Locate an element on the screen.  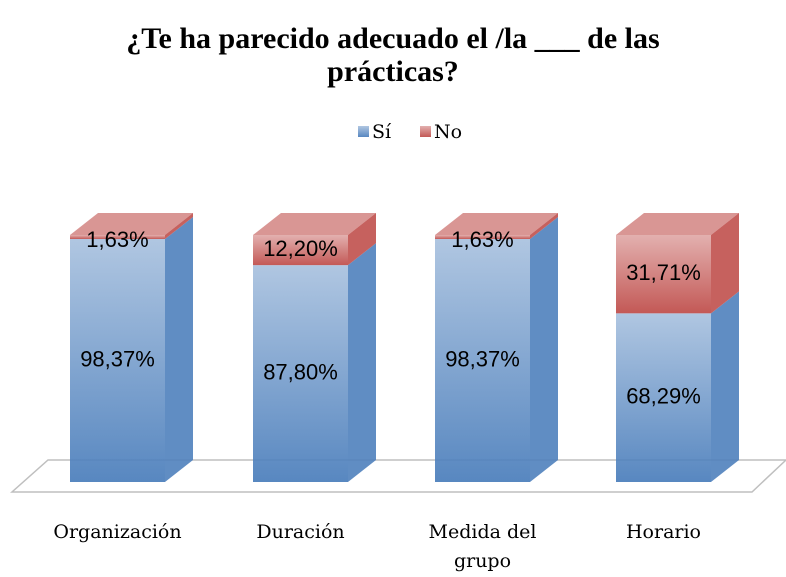
value-label: 12,20% is located at coordinates (300, 248).